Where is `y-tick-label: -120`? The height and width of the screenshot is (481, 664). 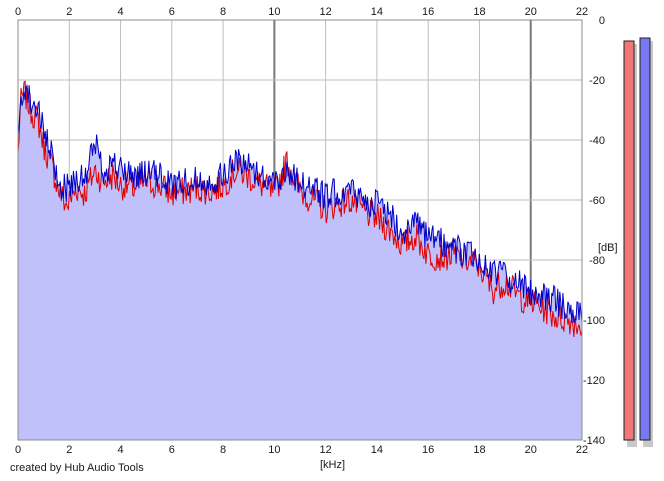
y-tick-label: -120 is located at coordinates (594, 381).